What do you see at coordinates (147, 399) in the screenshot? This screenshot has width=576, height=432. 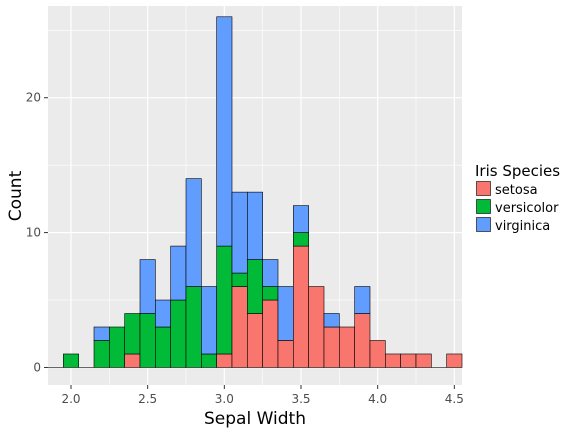 I see `x-tick-label: 2.5` at bounding box center [147, 399].